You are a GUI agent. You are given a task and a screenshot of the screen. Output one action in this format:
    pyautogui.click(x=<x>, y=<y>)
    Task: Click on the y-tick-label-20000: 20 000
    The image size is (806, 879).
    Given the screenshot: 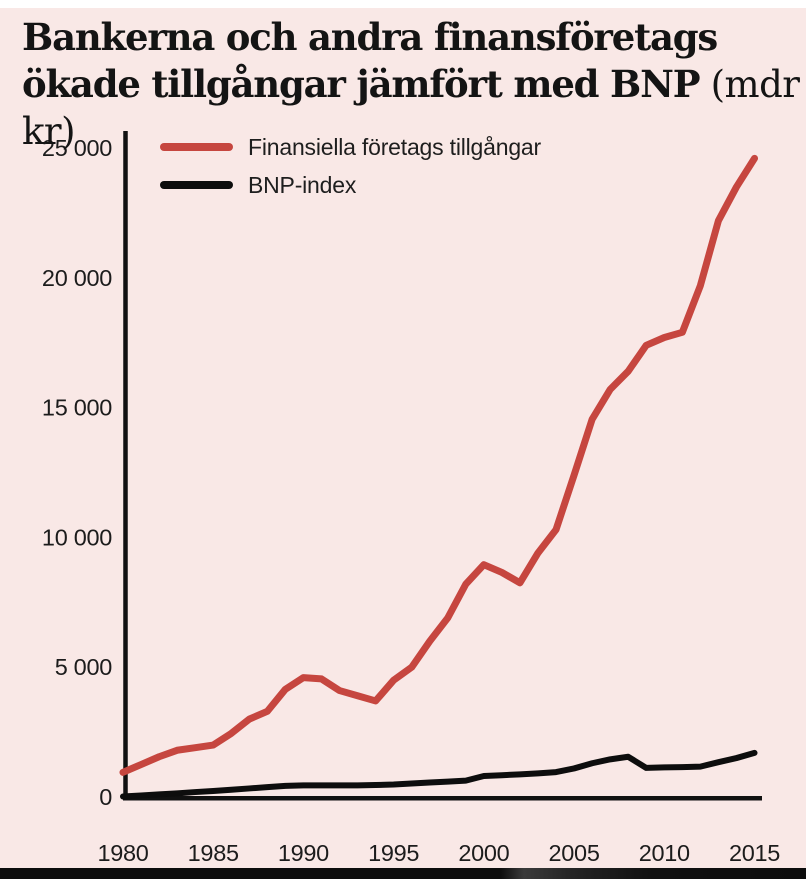 What is the action you would take?
    pyautogui.click(x=77, y=278)
    